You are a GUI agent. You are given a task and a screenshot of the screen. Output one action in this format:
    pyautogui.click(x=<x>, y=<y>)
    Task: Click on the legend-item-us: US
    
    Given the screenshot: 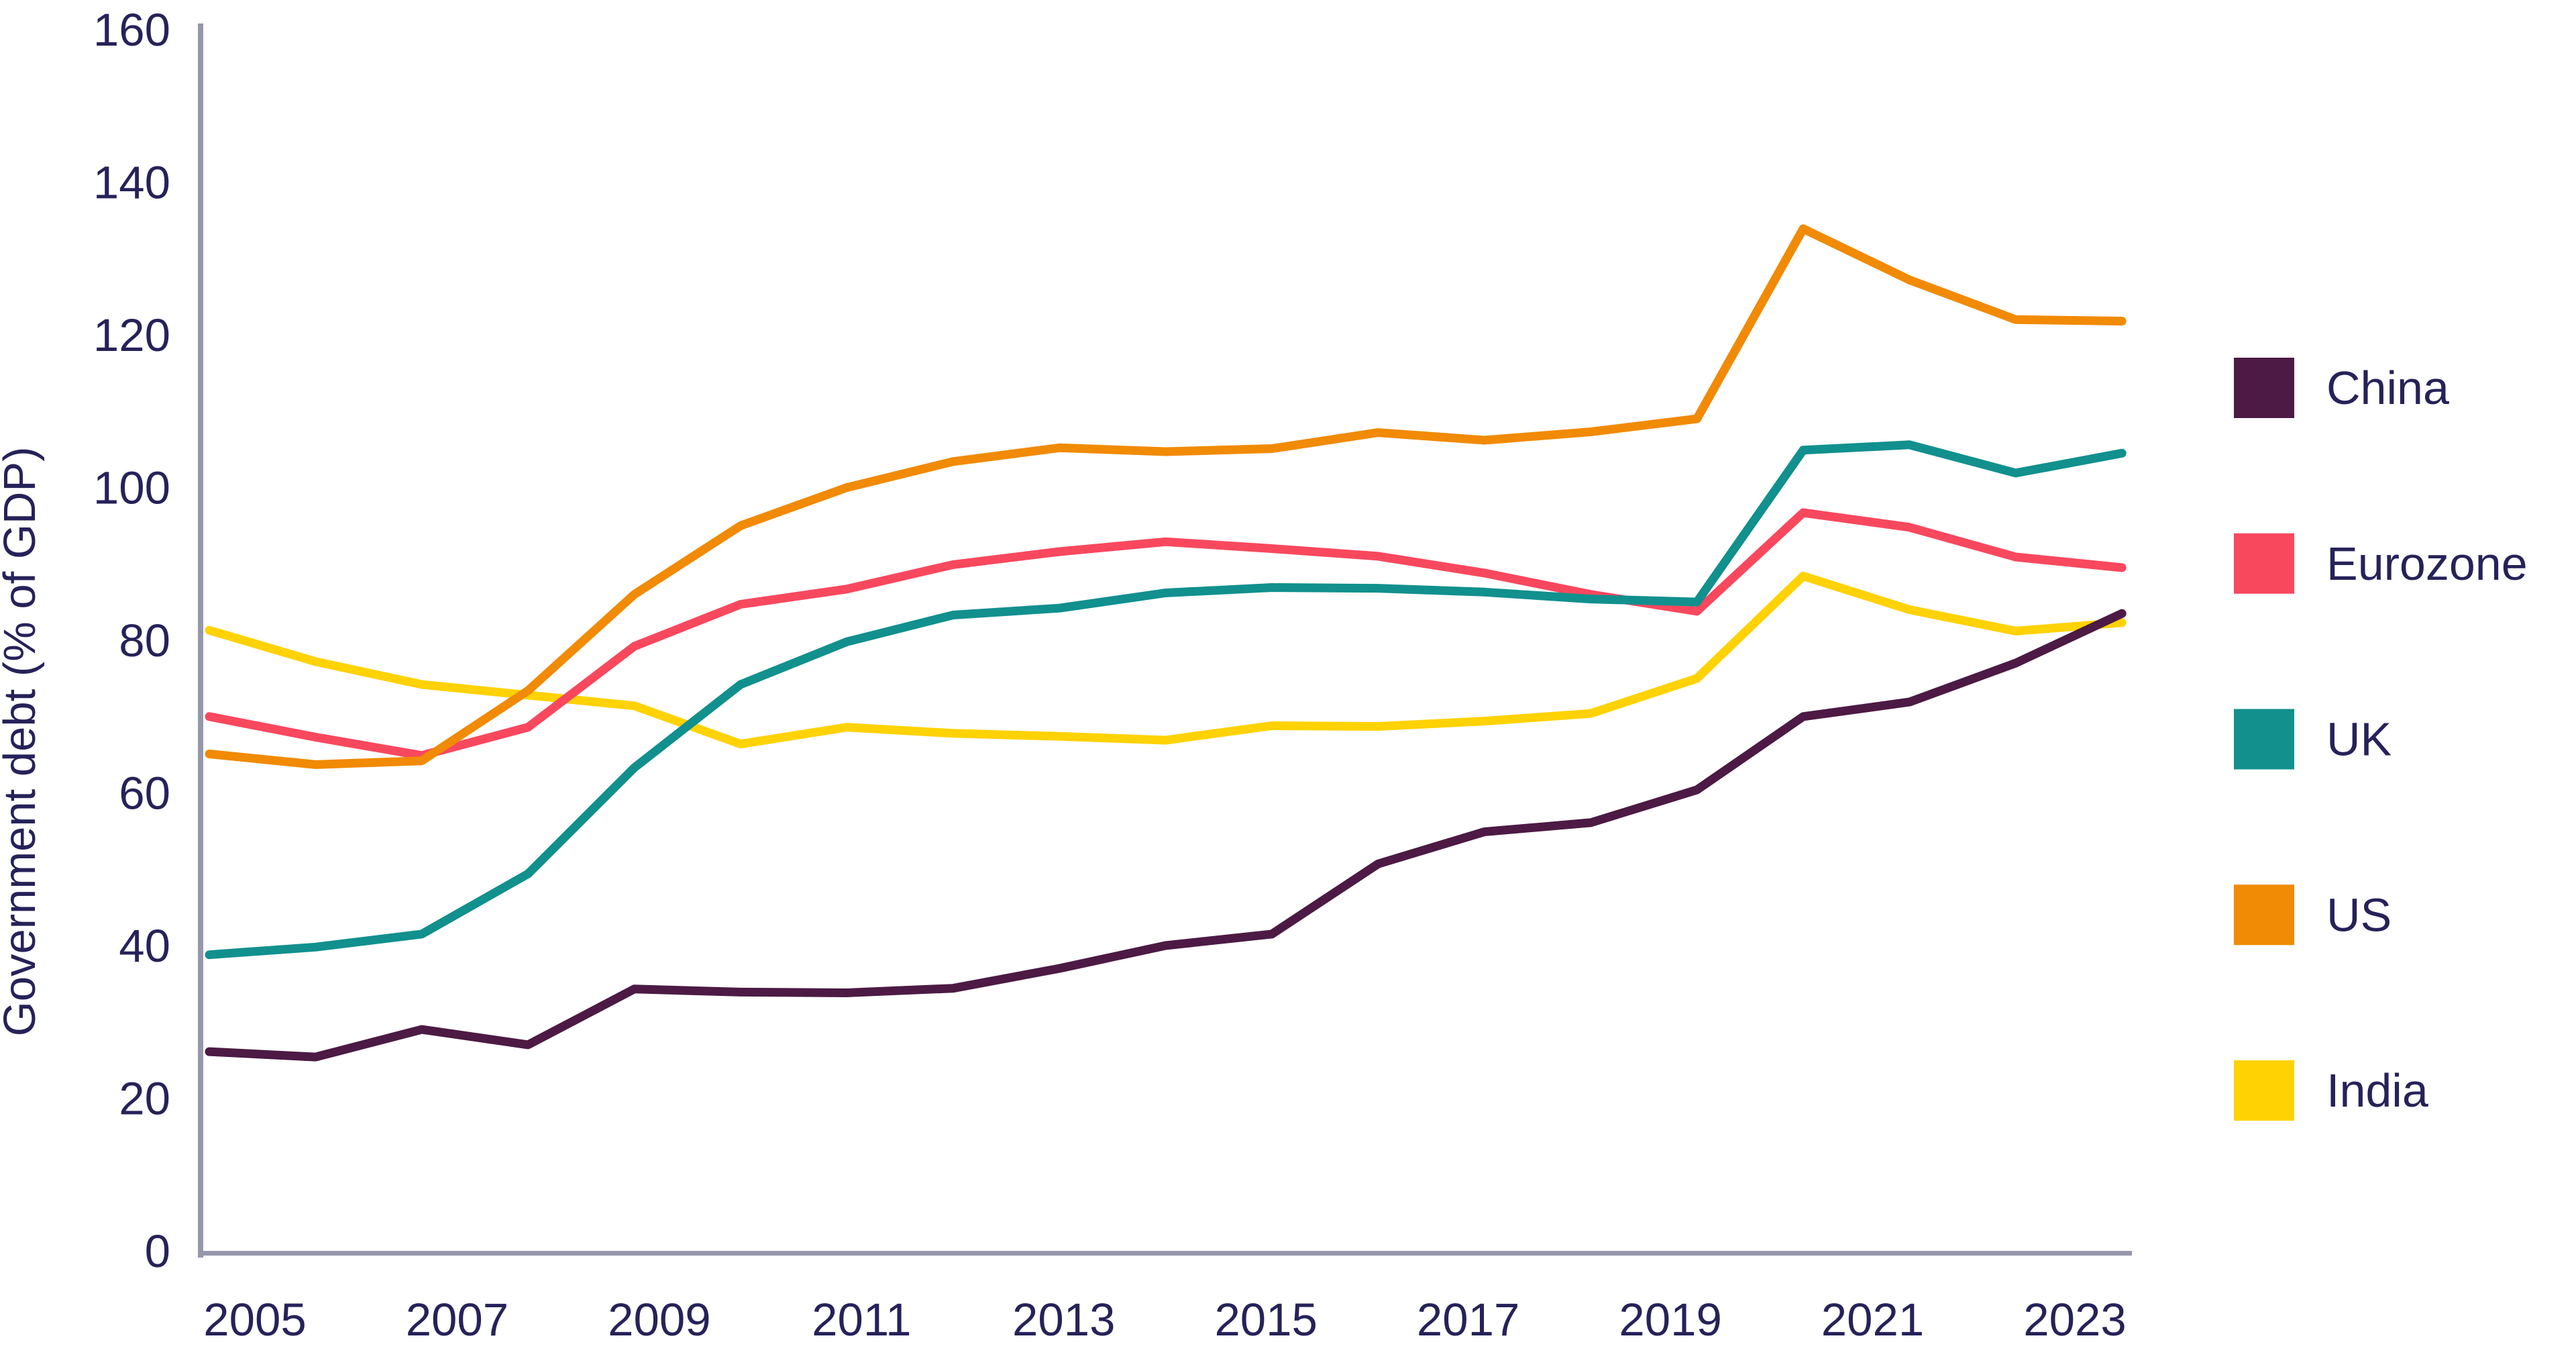 What is the action you would take?
    pyautogui.click(x=2313, y=915)
    